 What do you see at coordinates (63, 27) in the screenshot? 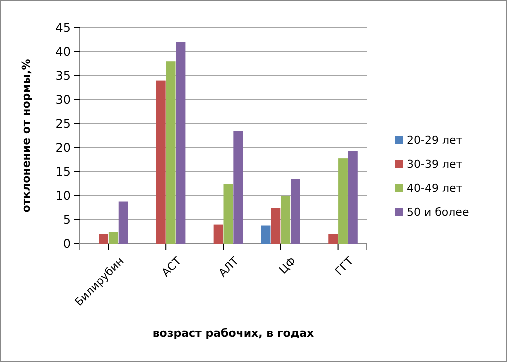
I see `y-tick-label: 45` at bounding box center [63, 27].